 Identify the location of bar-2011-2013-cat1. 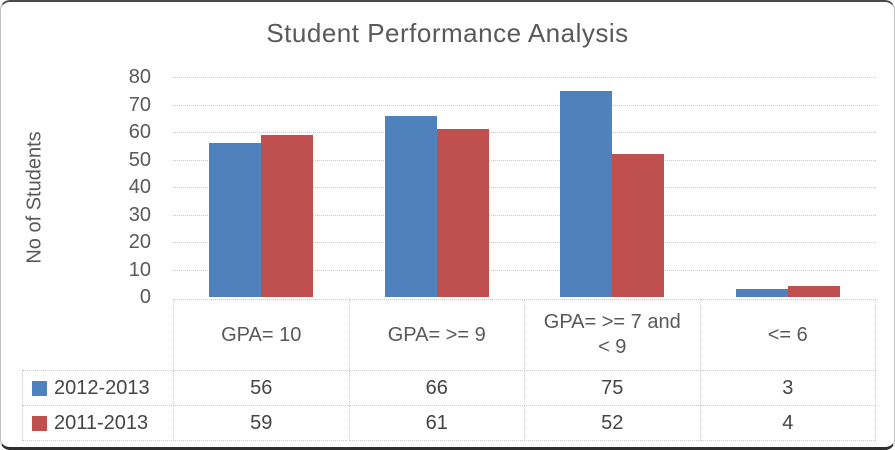
(286, 215).